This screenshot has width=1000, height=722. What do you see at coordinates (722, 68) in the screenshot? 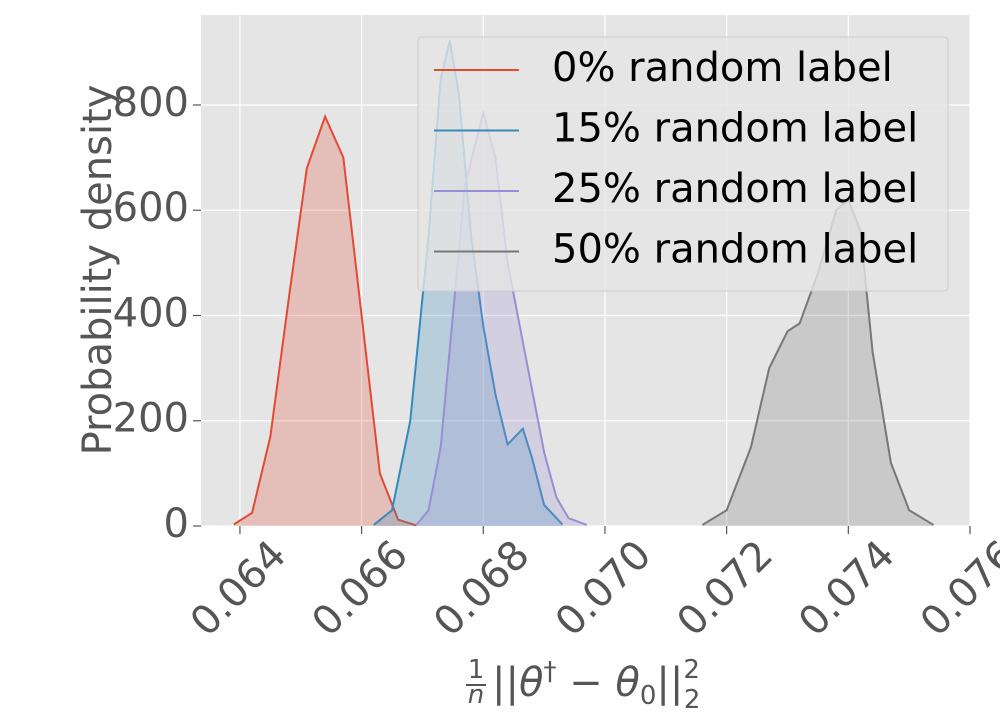
I see `legend-label: 0% random label` at bounding box center [722, 68].